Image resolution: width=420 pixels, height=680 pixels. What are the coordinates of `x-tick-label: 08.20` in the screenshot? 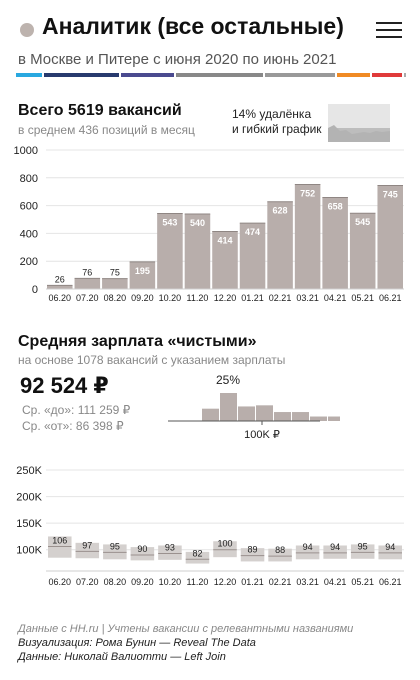 It's located at (115, 298).